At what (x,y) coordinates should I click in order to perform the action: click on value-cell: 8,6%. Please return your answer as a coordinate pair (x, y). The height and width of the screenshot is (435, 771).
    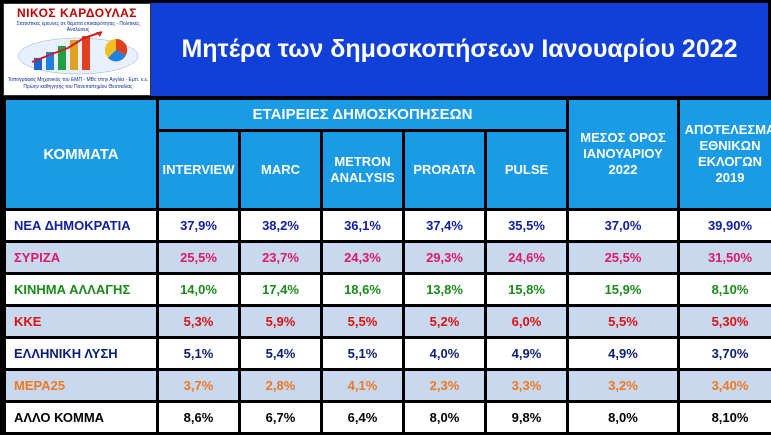
    Looking at the image, I should click on (198, 417).